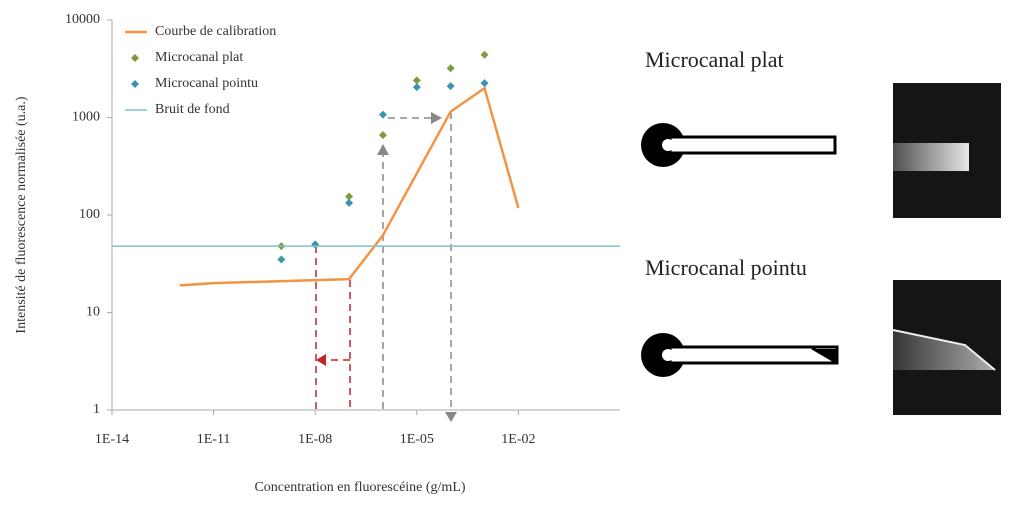  I want to click on channel-flat, so click(739, 145).